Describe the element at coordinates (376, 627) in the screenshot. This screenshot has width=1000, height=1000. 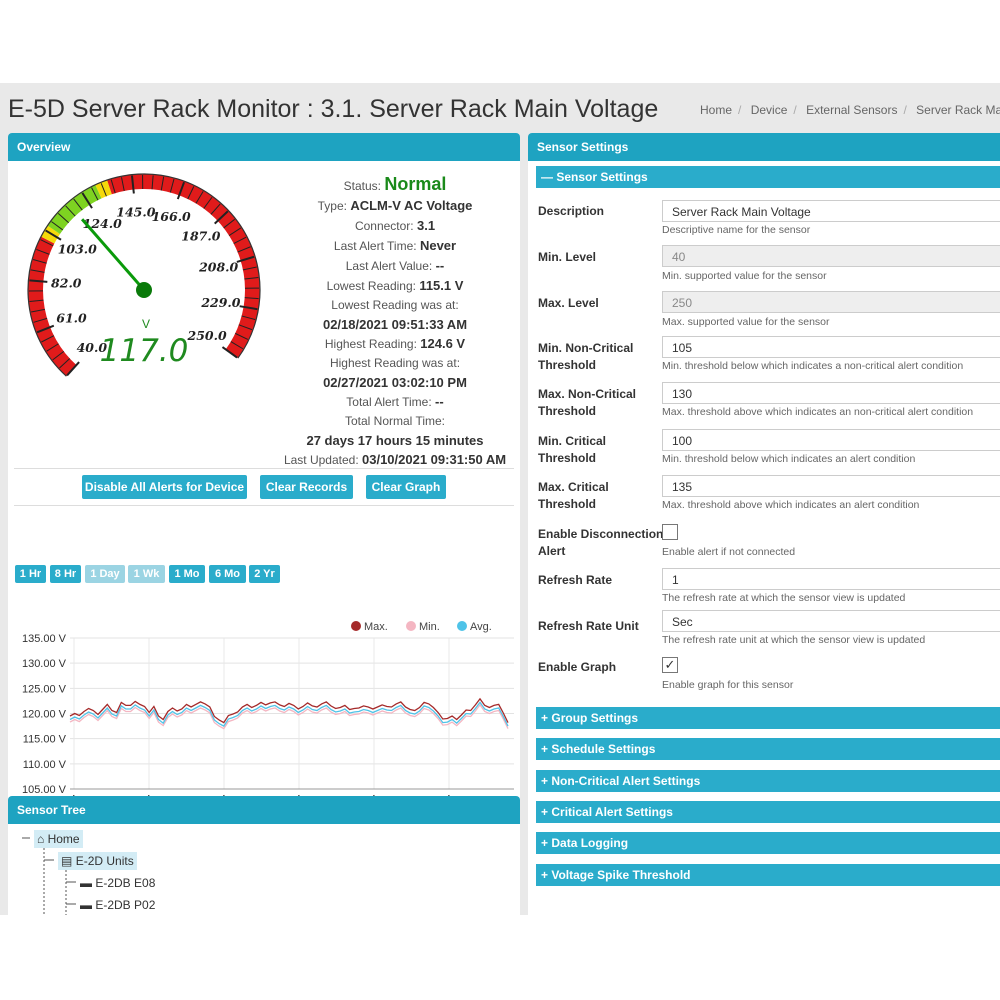
I see `legend-label: Max.` at that location.